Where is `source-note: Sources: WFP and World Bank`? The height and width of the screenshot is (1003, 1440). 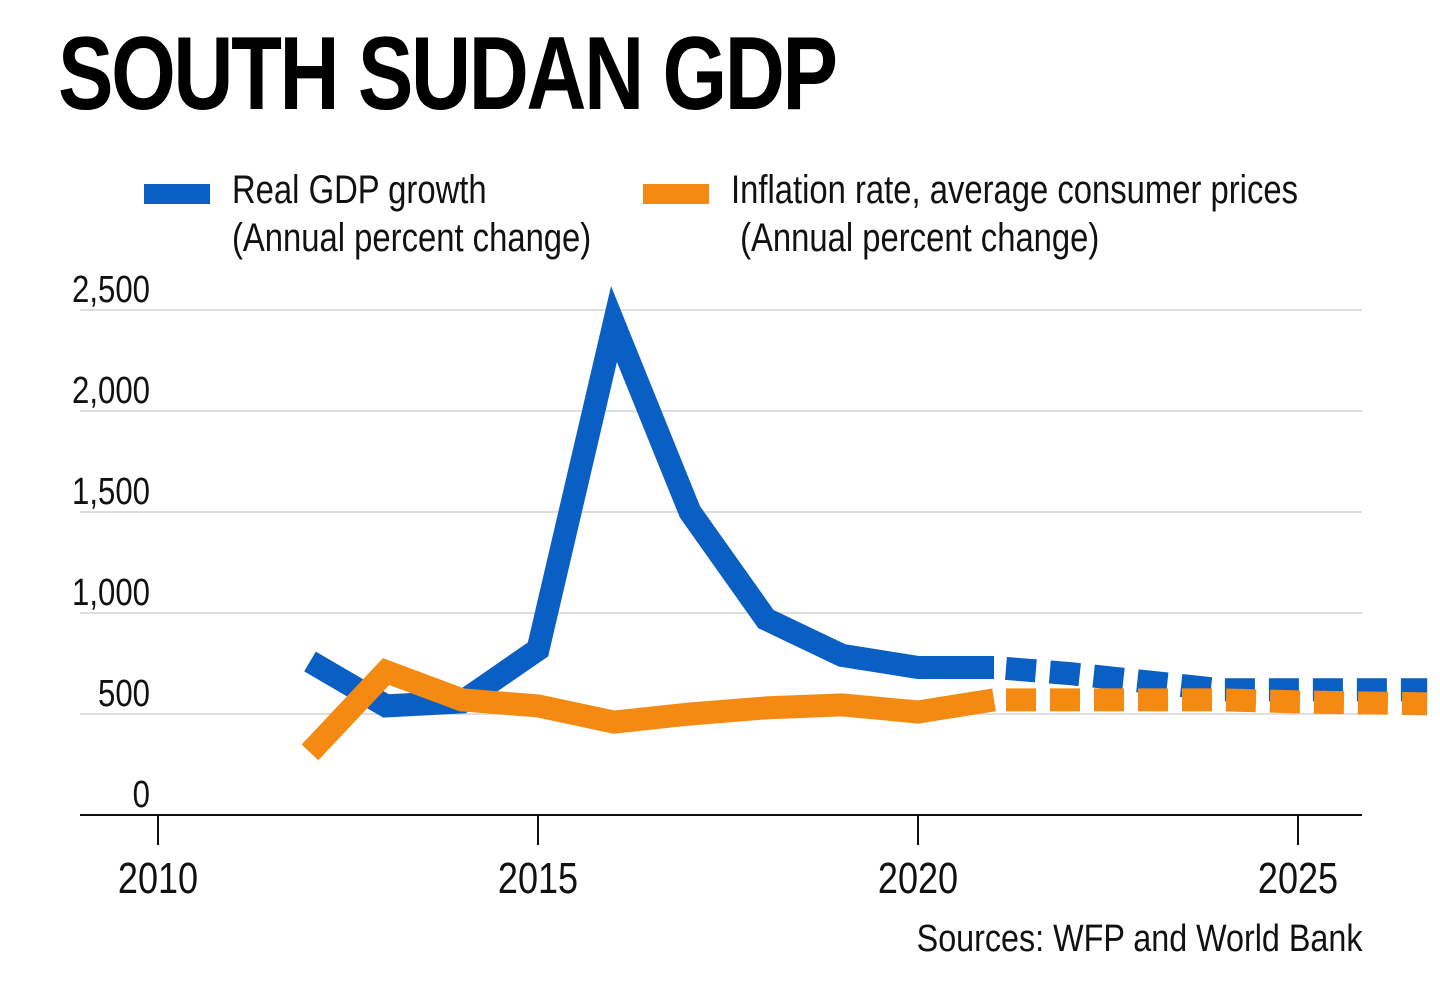 source-note: Sources: WFP and World Bank is located at coordinates (1139, 939).